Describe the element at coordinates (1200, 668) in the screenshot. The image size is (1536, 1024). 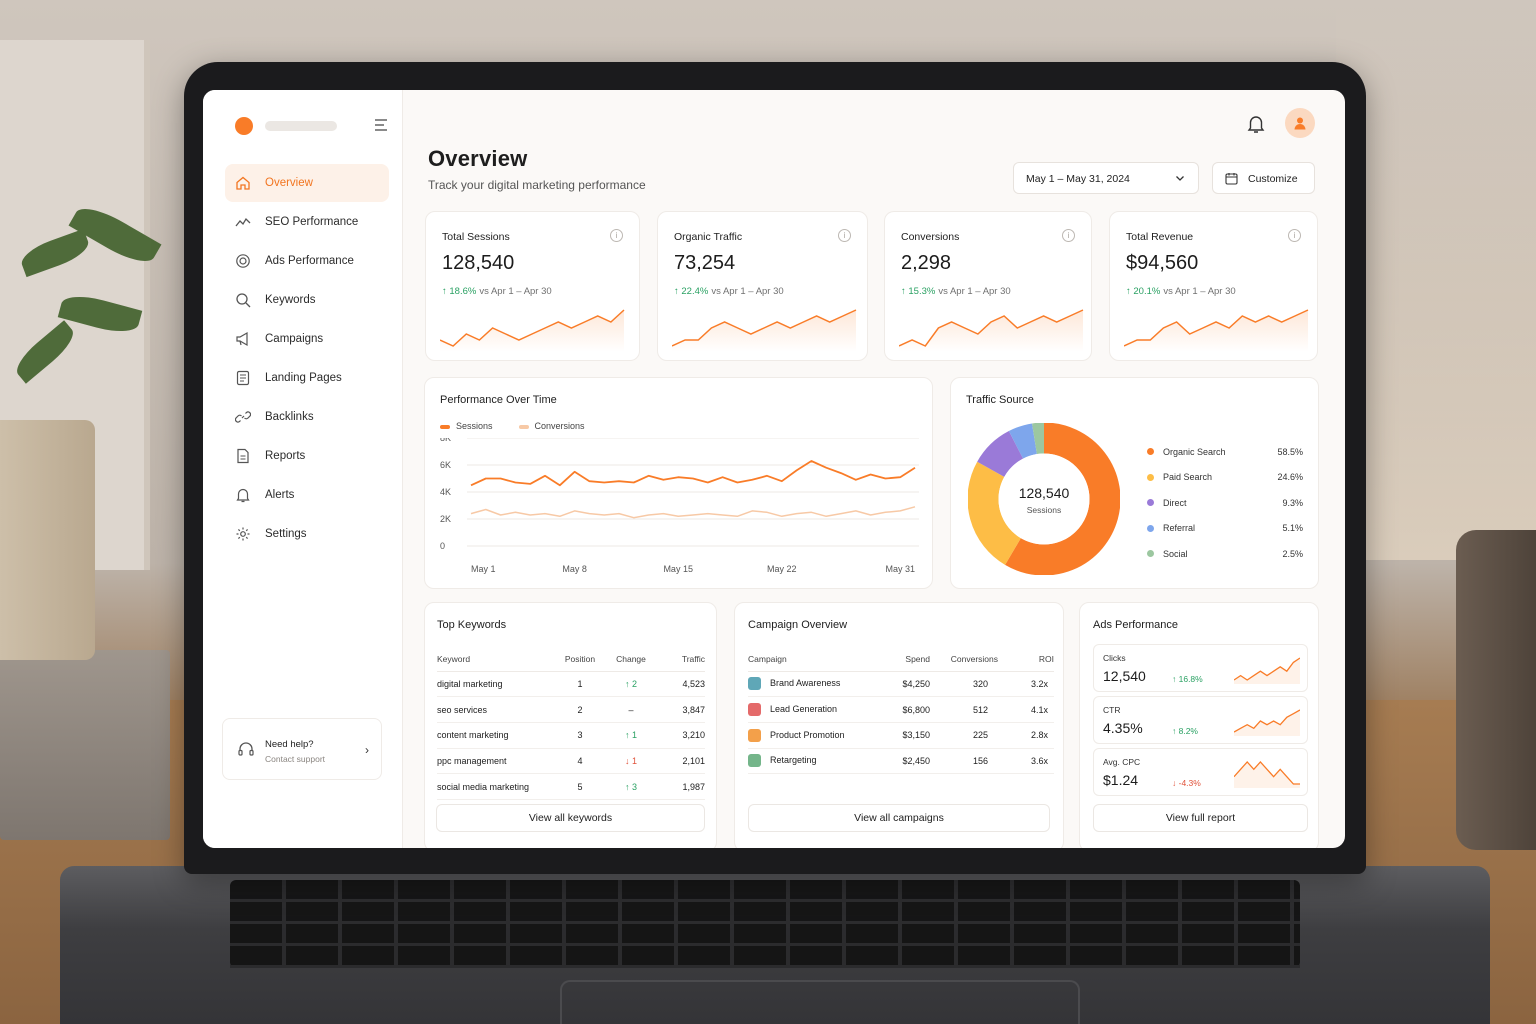
I see `ads-metric-clicks: Clicks 12,540 ↑ 16.8%` at that location.